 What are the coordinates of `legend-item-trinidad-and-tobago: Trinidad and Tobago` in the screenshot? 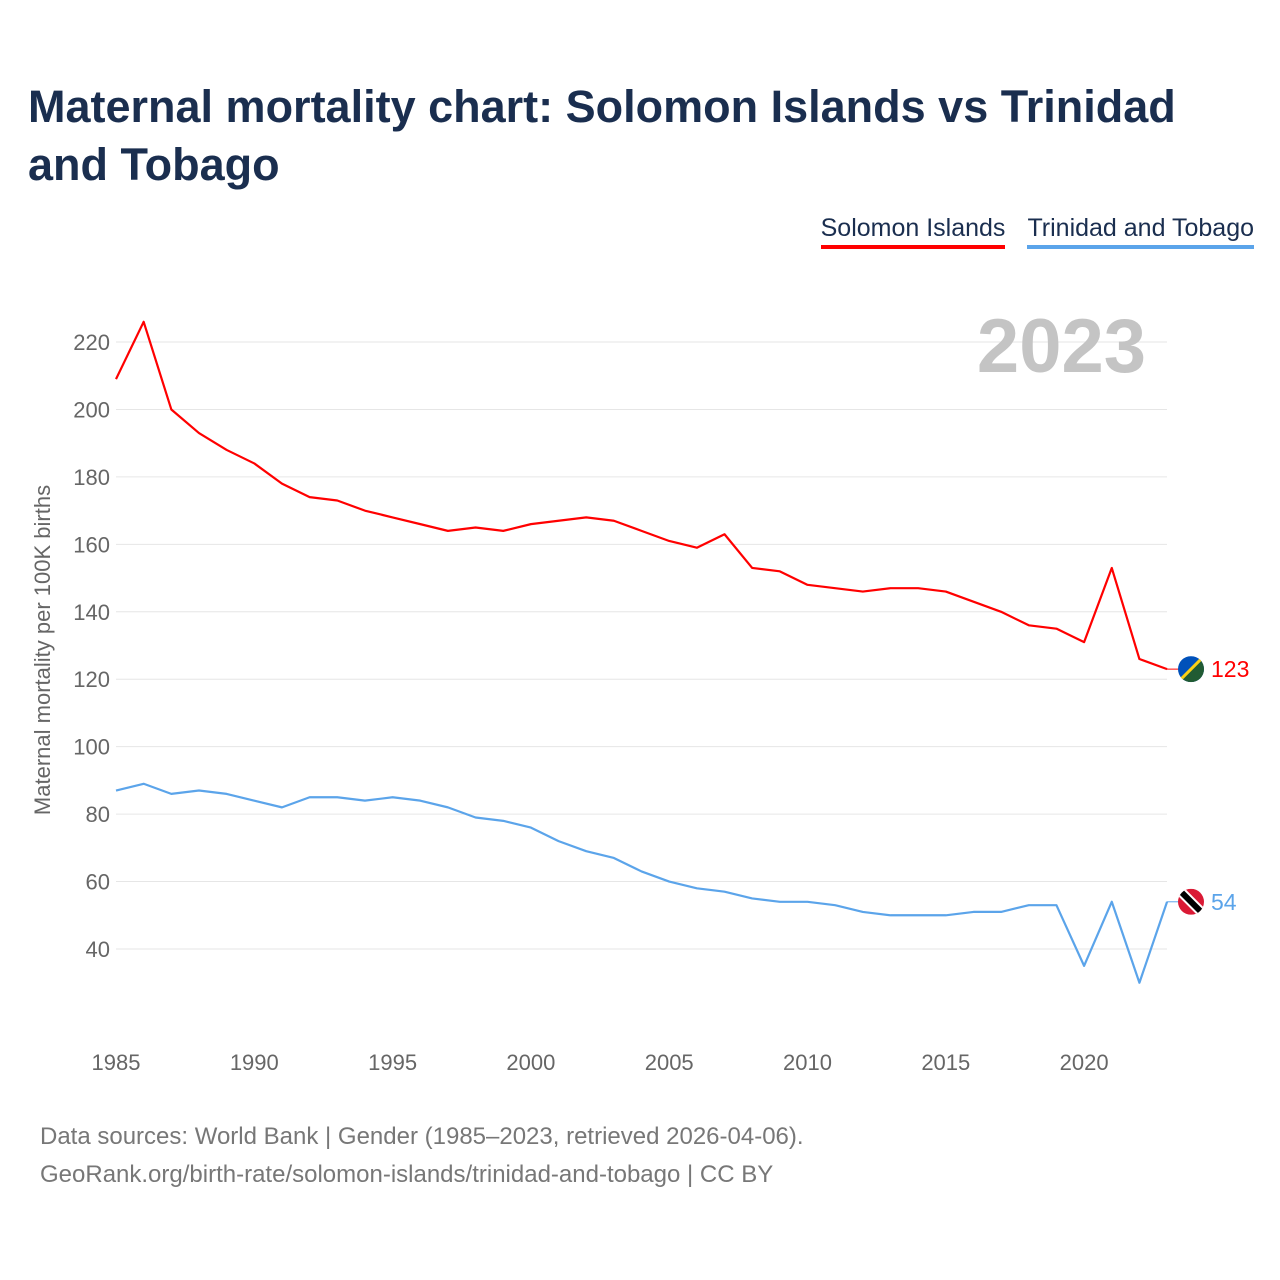 It's located at (1140, 231).